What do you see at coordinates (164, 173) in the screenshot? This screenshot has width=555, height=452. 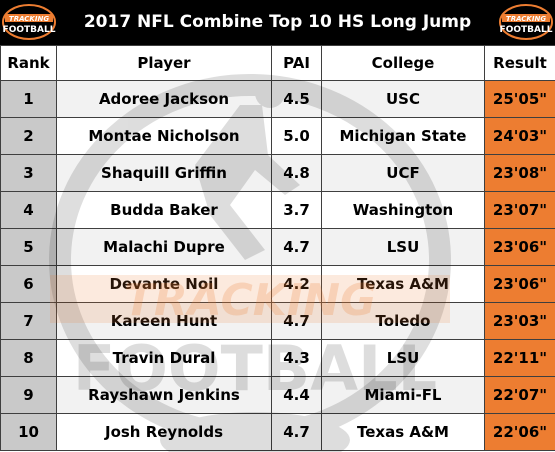 I see `player-cell: Shaquill Griffin` at bounding box center [164, 173].